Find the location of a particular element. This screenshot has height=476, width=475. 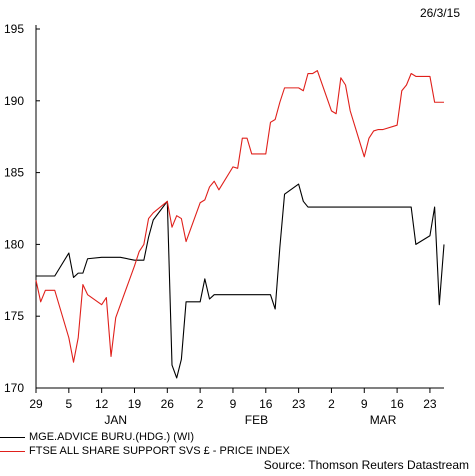

chart-date-stamp: 26/3/15 is located at coordinates (439, 13).